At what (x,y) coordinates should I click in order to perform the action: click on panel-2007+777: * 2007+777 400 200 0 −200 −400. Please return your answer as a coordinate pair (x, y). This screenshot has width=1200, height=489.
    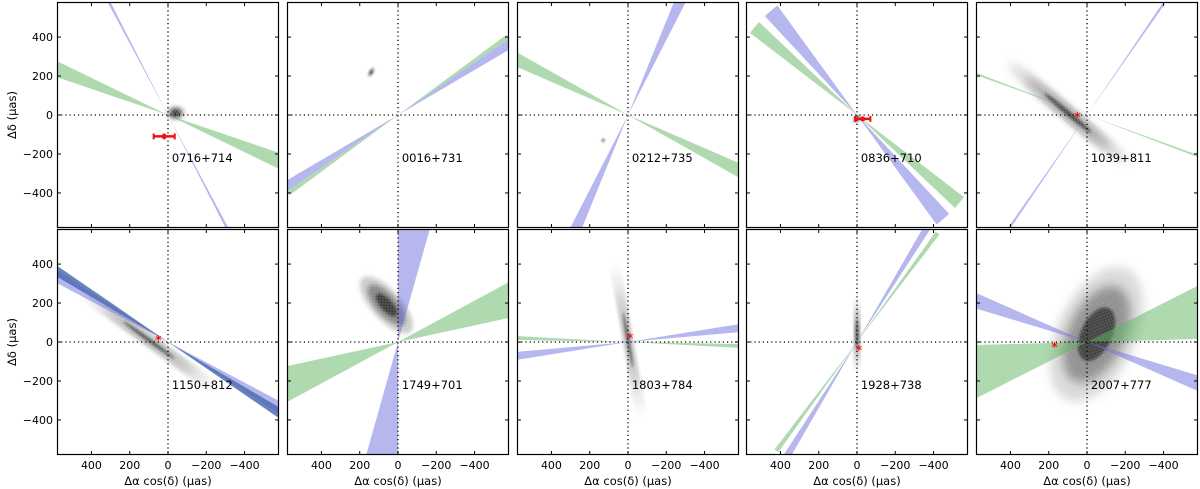
    Looking at the image, I should click on (1087, 350).